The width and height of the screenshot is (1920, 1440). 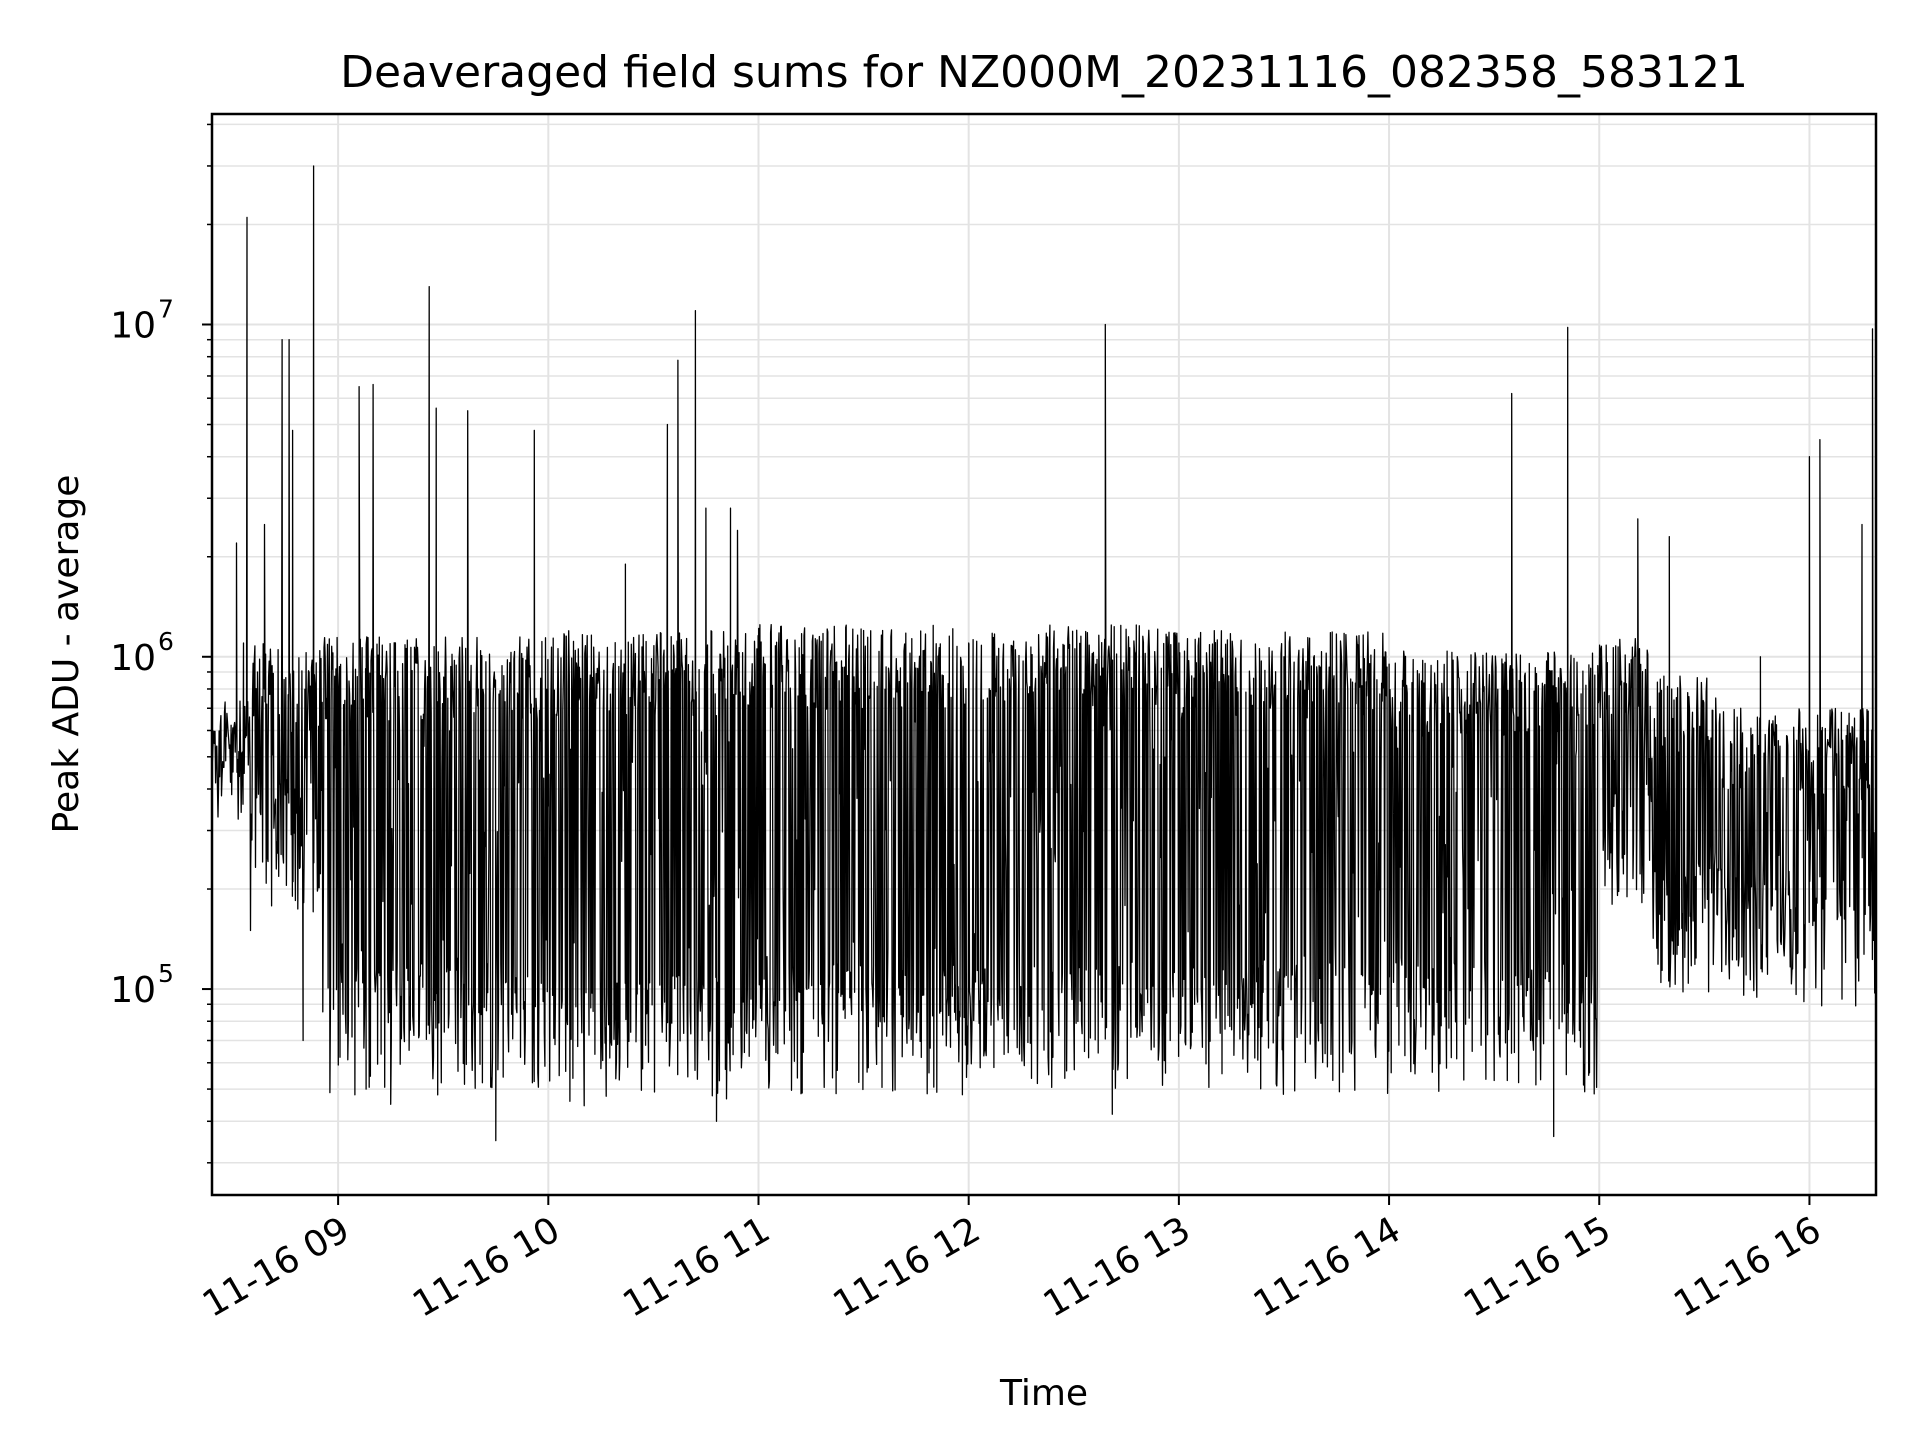 What do you see at coordinates (166, 641) in the screenshot?
I see `y-tick-exponent: 6` at bounding box center [166, 641].